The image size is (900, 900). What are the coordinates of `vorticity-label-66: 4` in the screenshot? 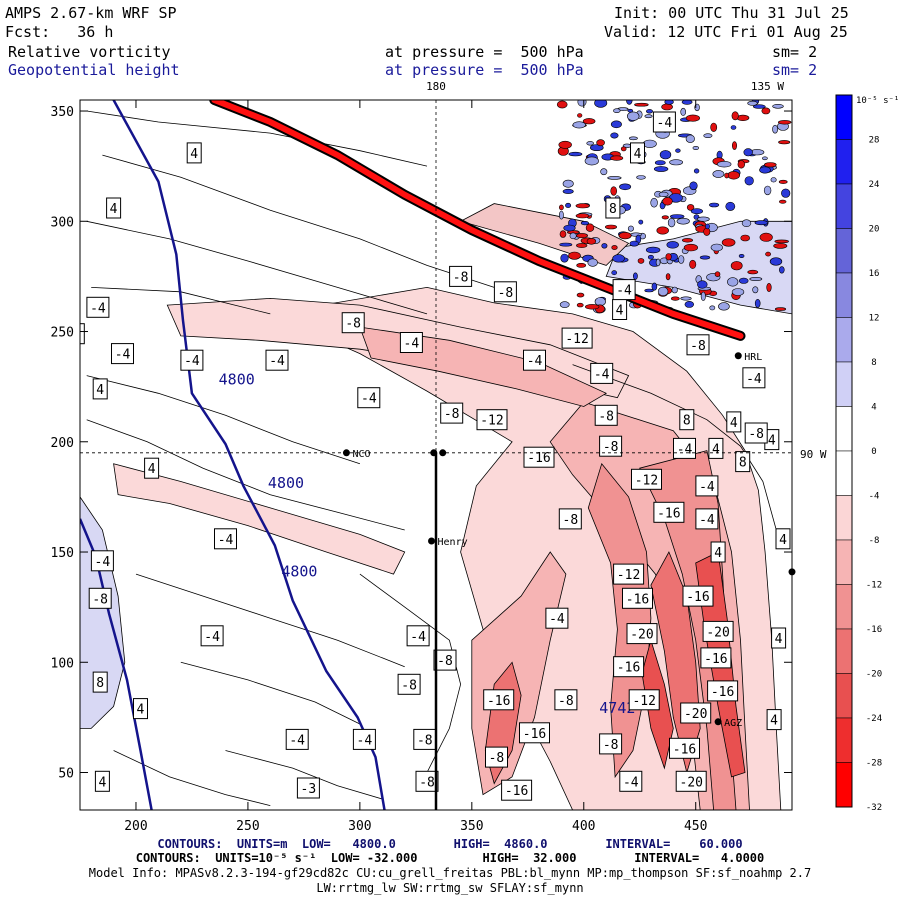 It's located at (774, 720).